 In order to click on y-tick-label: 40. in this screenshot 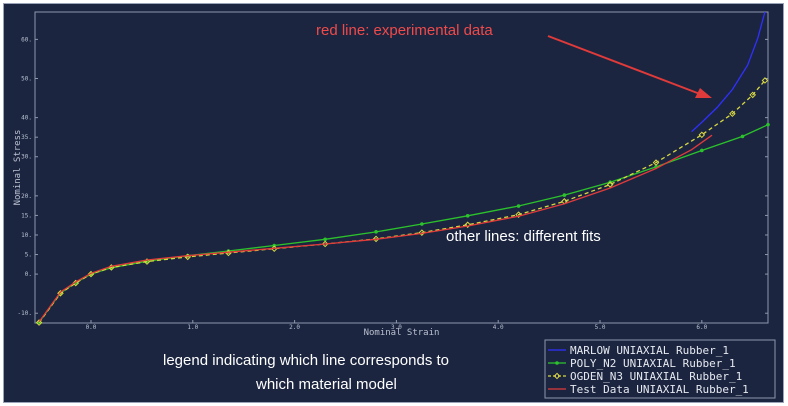, I will do `click(26, 118)`.